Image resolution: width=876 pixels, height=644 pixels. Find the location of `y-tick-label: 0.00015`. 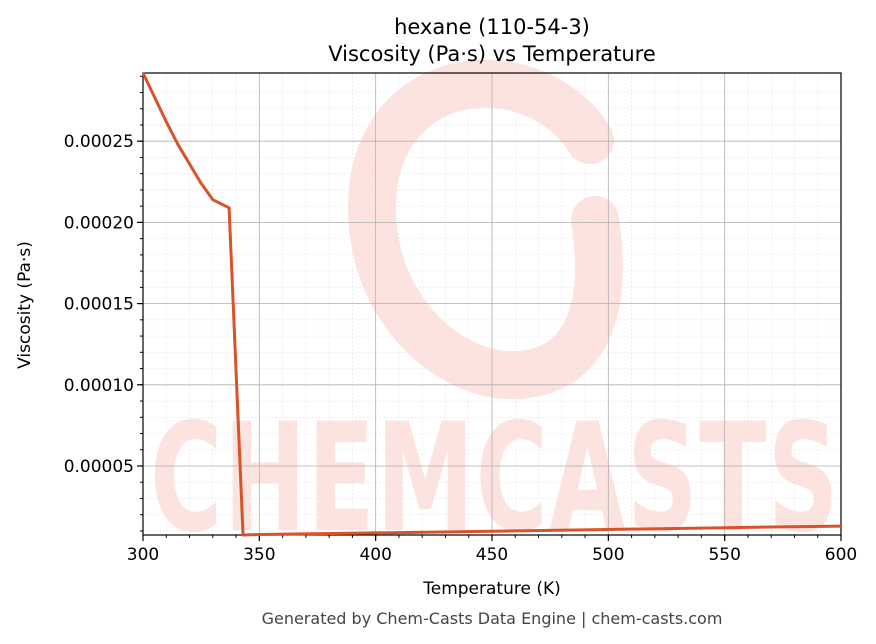

y-tick-label: 0.00015 is located at coordinates (99, 305).